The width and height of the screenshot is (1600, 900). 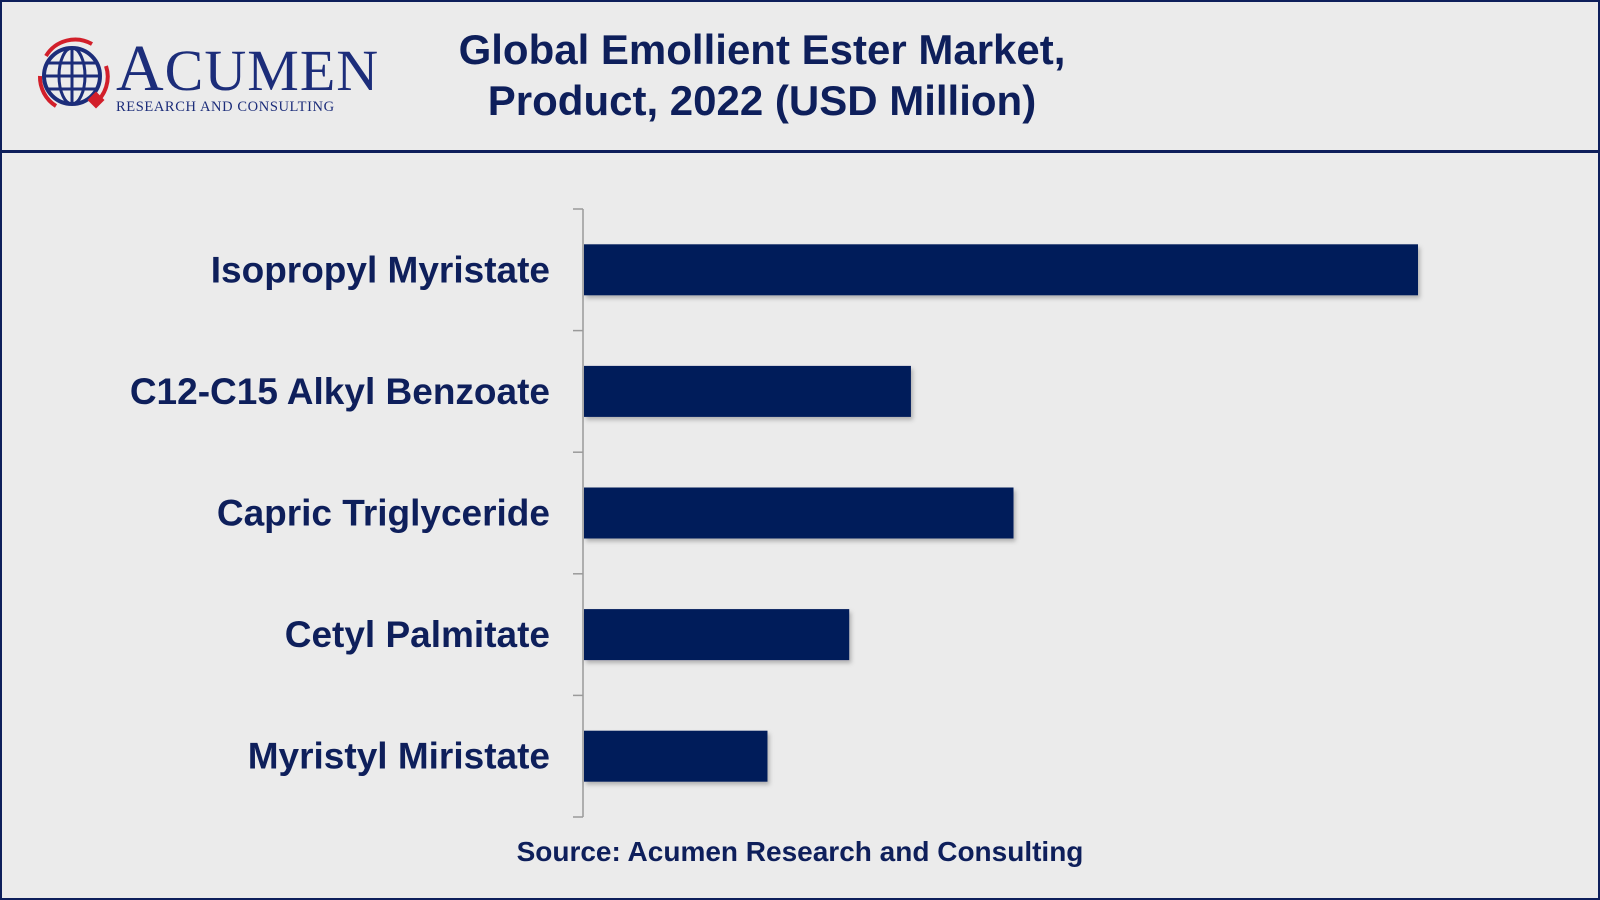 I want to click on bar-capric-triglyceride, so click(x=799, y=513).